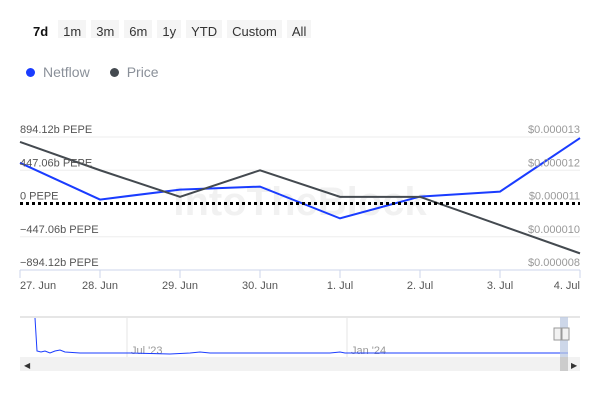 The image size is (600, 400). I want to click on legend: Netflow Price, so click(92, 72).